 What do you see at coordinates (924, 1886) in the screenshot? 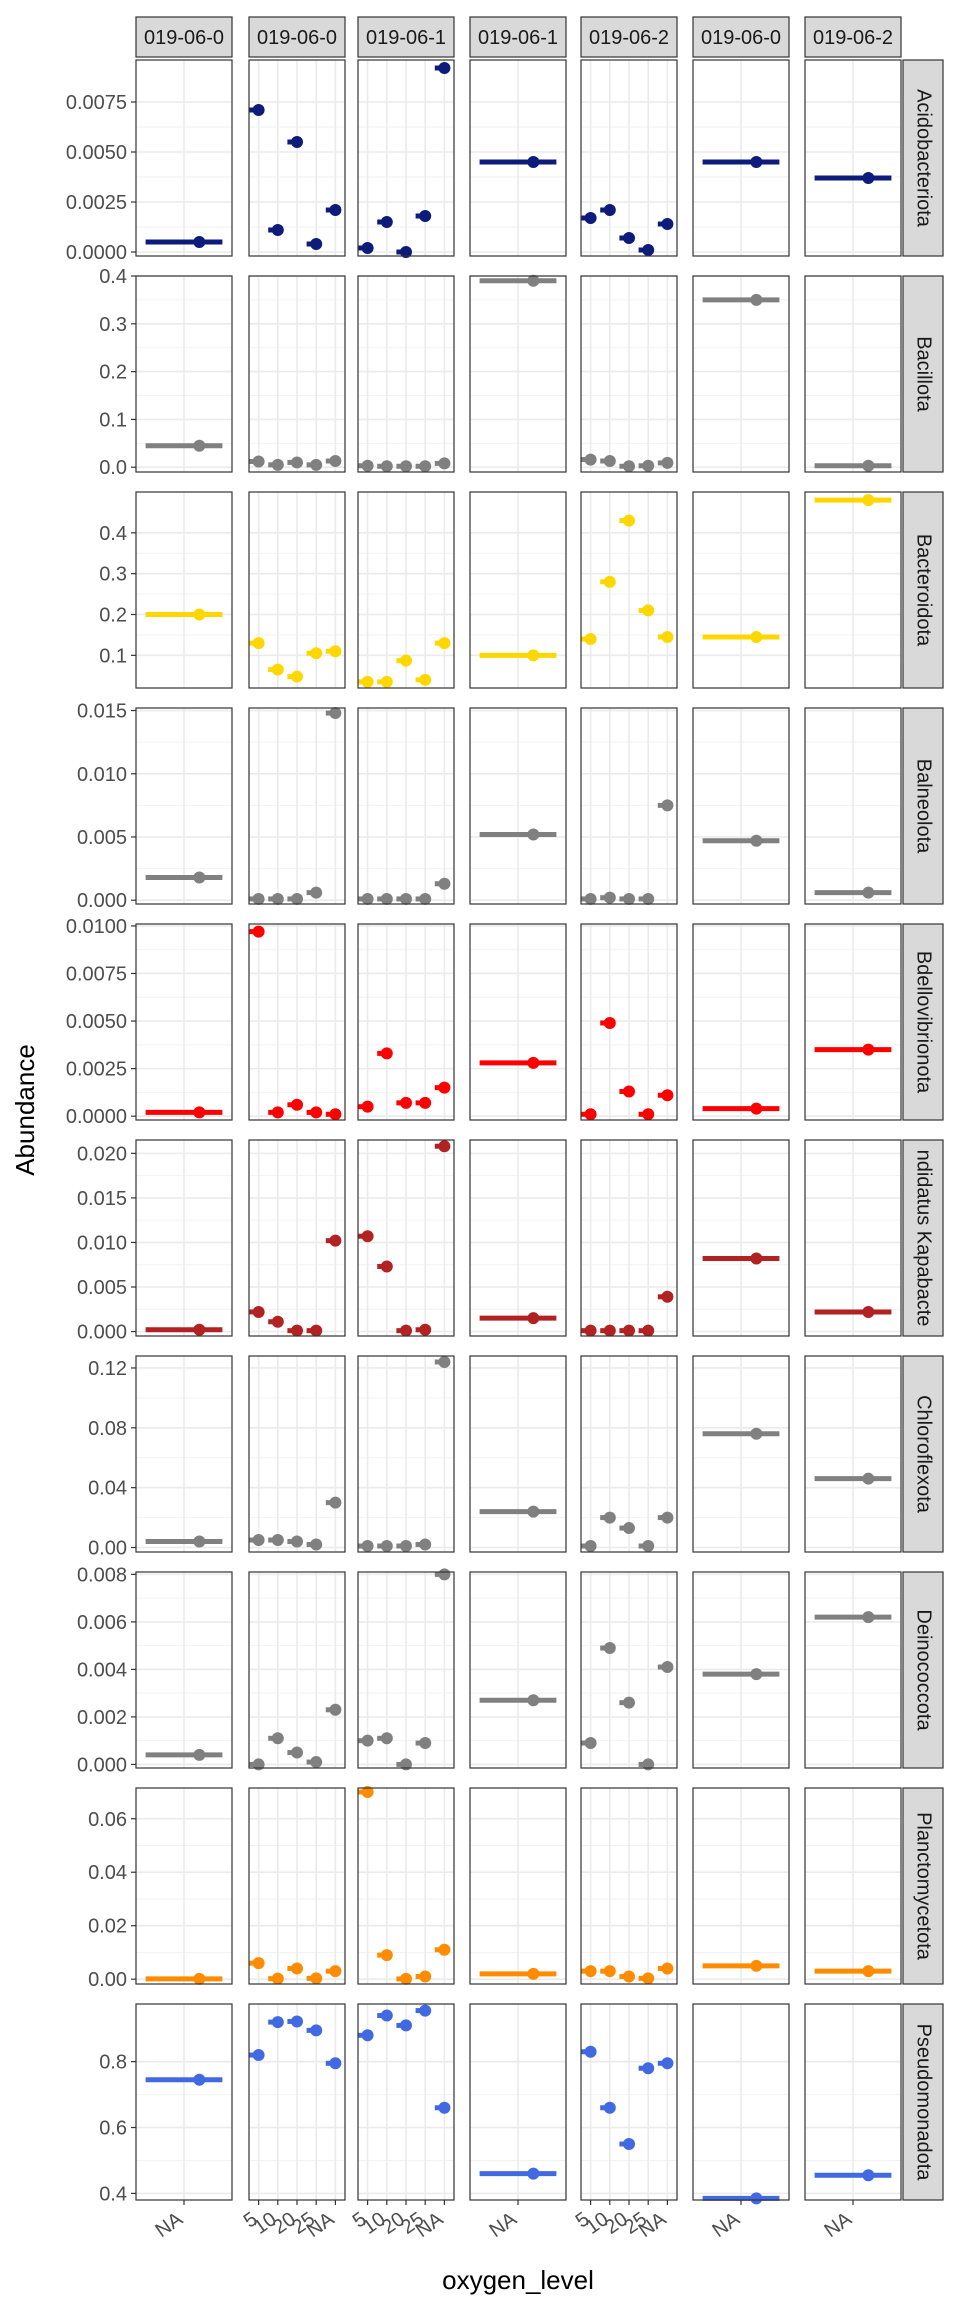
I see `row-strip-label-group: Planctomycetota` at bounding box center [924, 1886].